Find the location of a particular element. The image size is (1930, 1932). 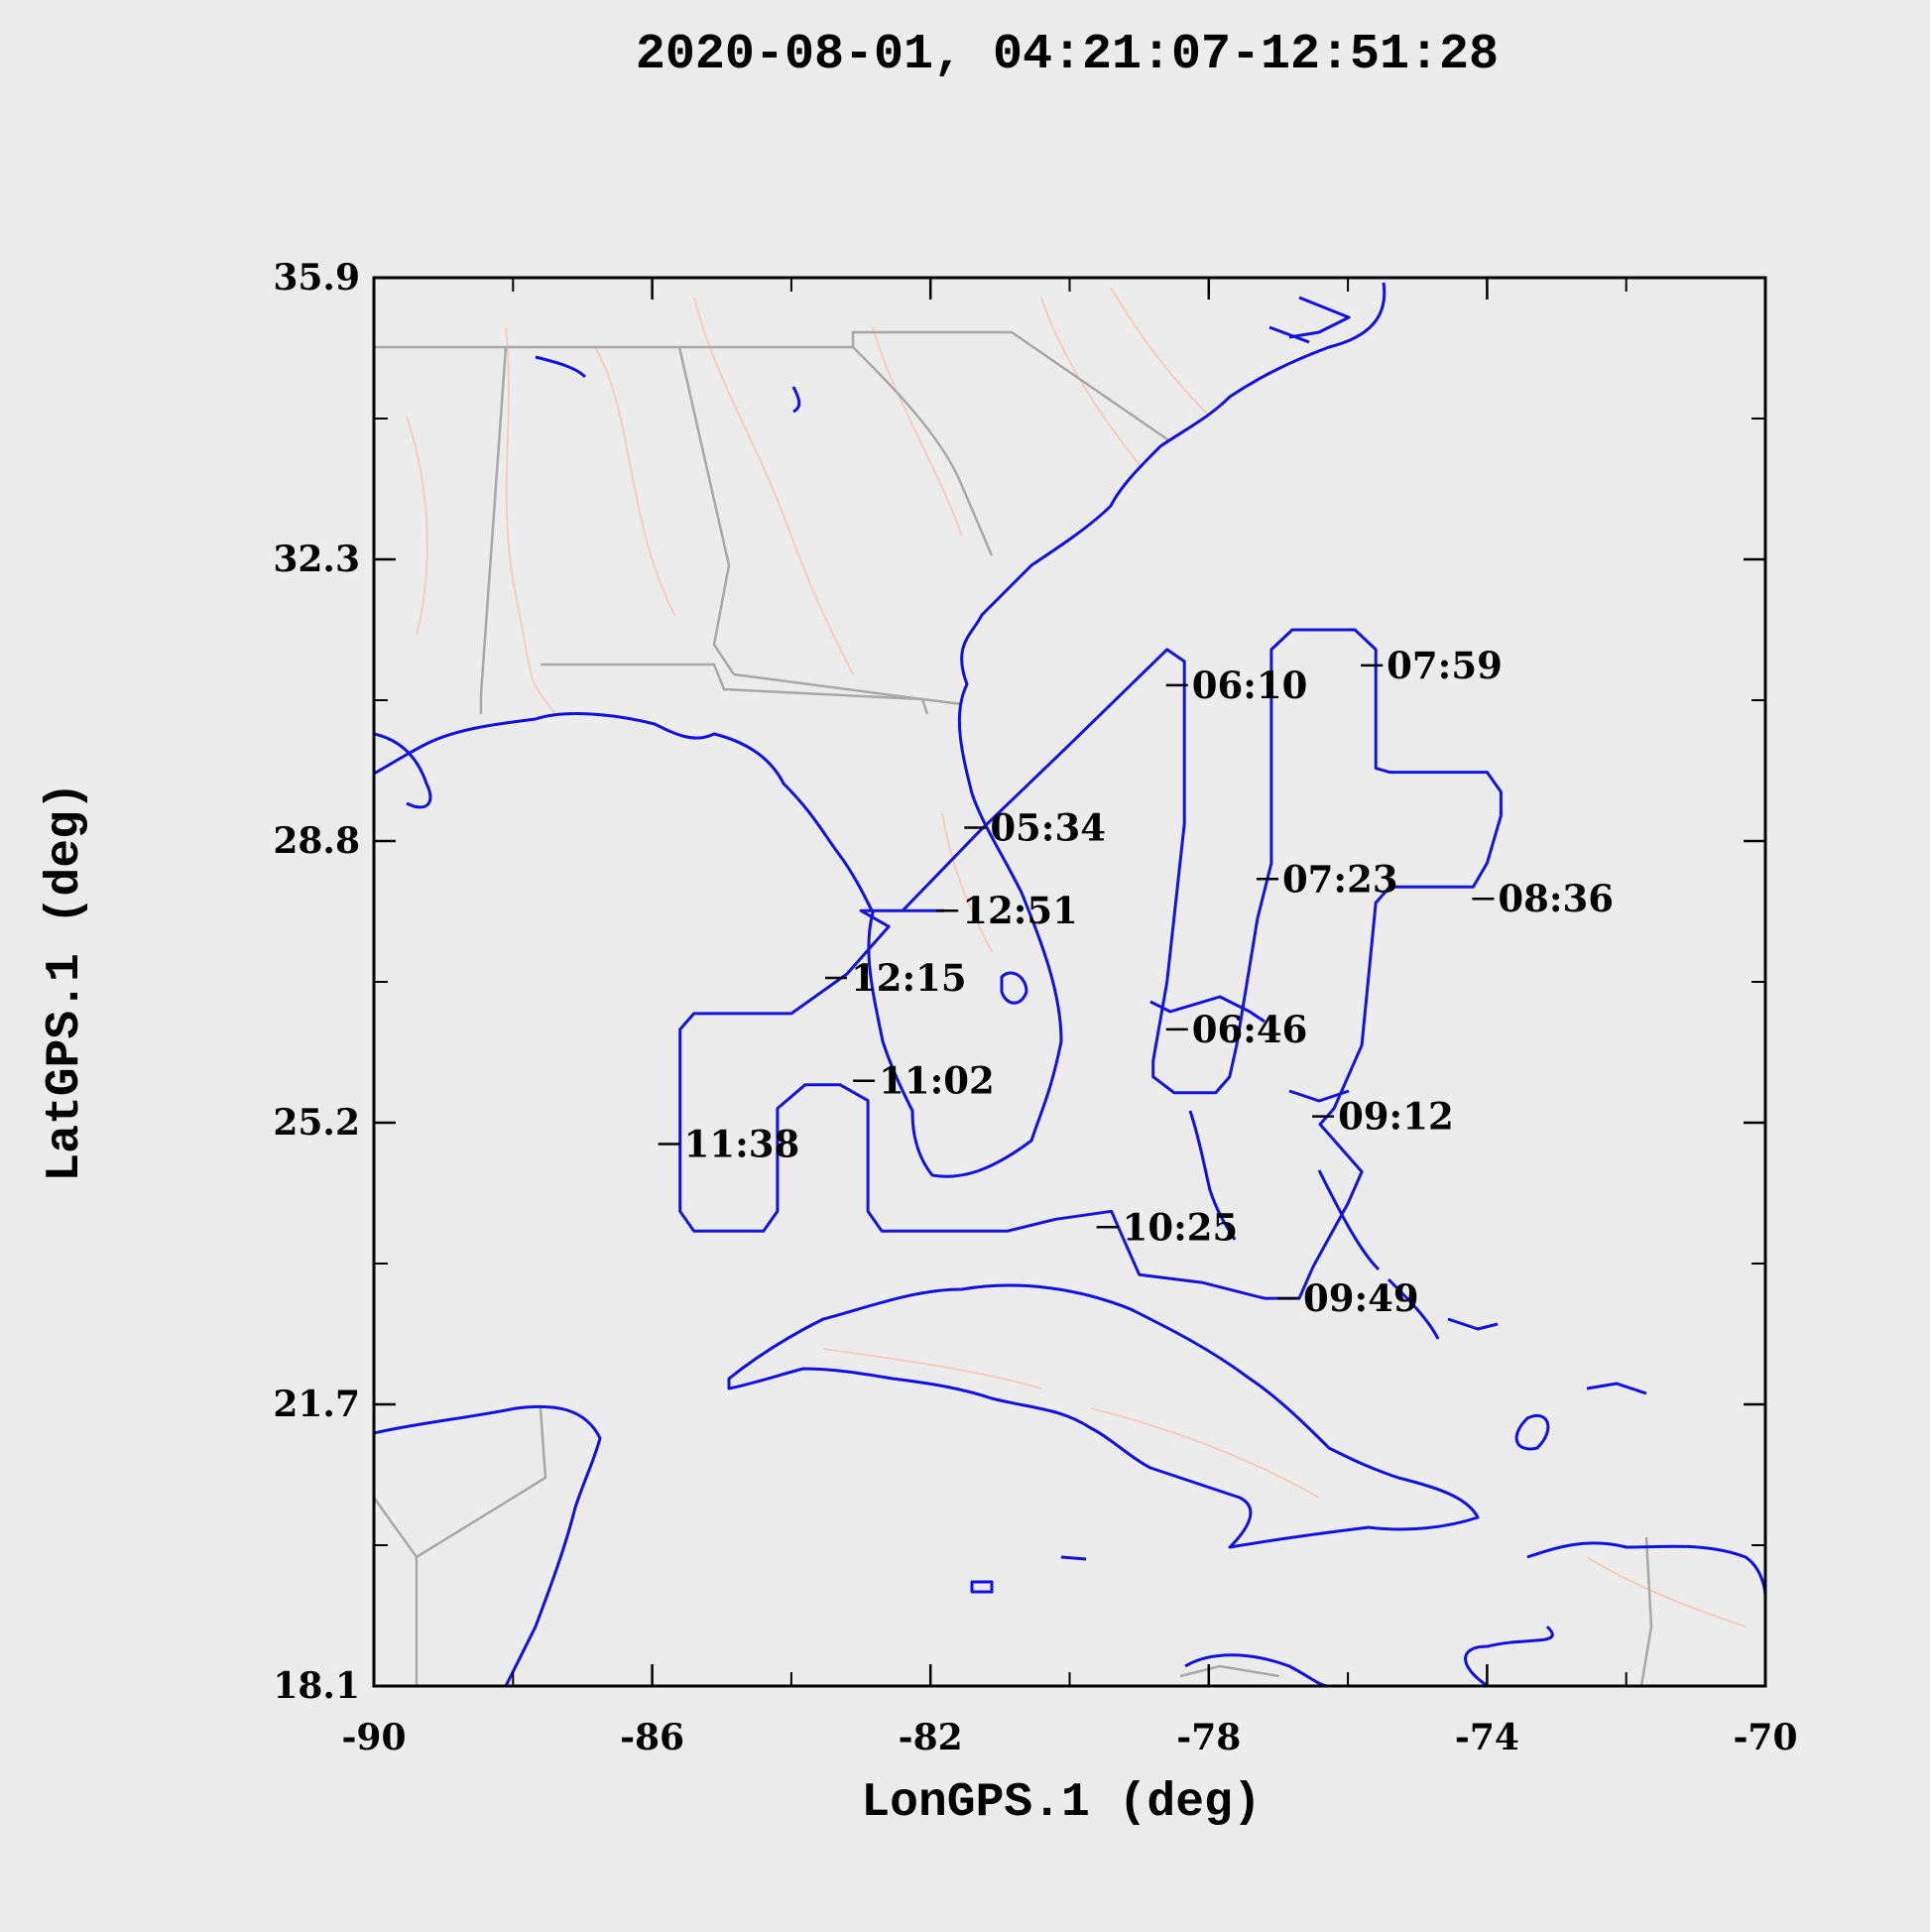

time-label: 09:12 is located at coordinates (1396, 1117).